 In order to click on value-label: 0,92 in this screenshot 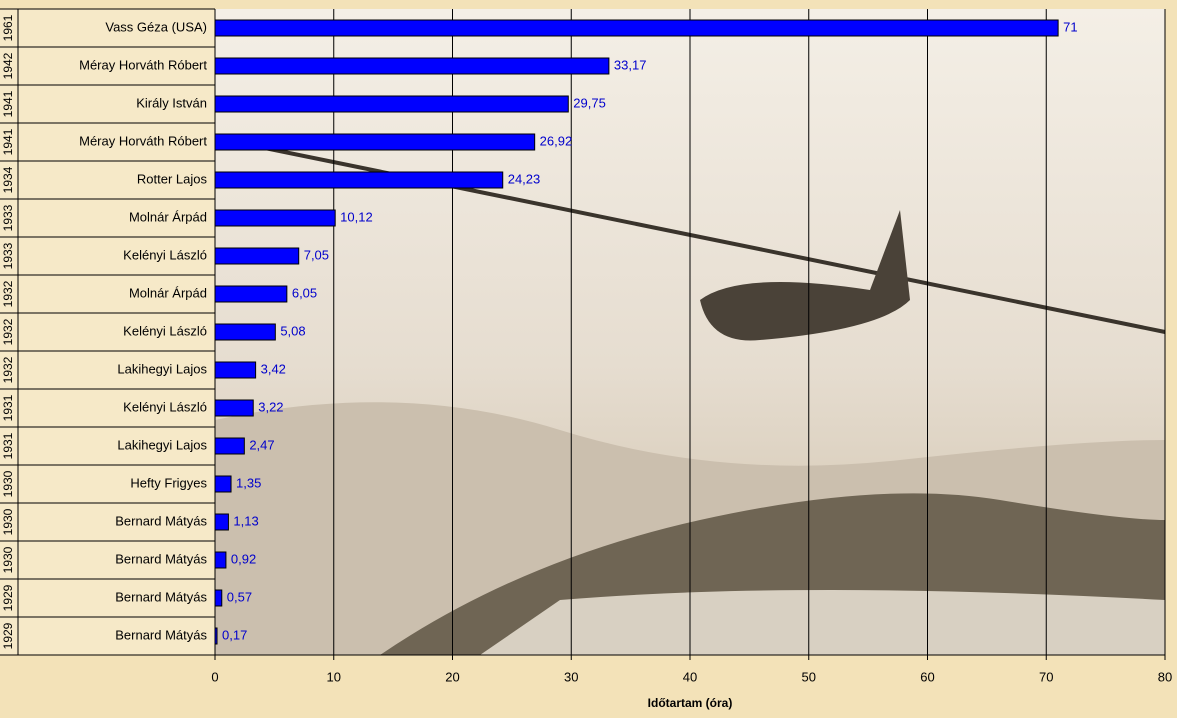, I will do `click(243, 558)`.